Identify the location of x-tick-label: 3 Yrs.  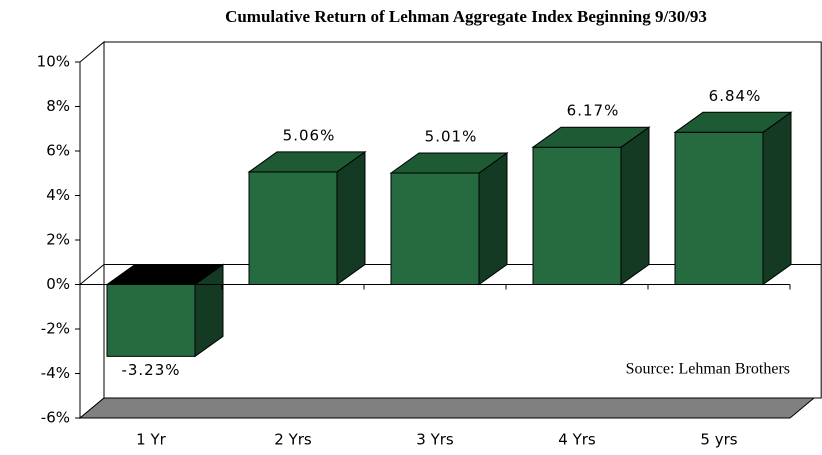
(435, 440).